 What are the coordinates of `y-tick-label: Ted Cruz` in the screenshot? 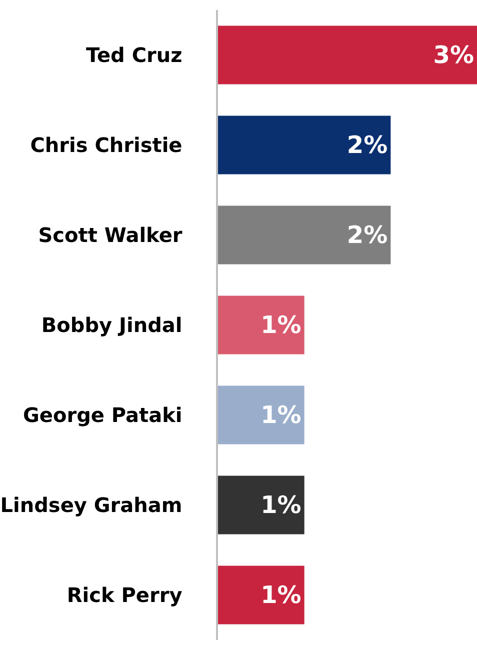 It's located at (134, 55).